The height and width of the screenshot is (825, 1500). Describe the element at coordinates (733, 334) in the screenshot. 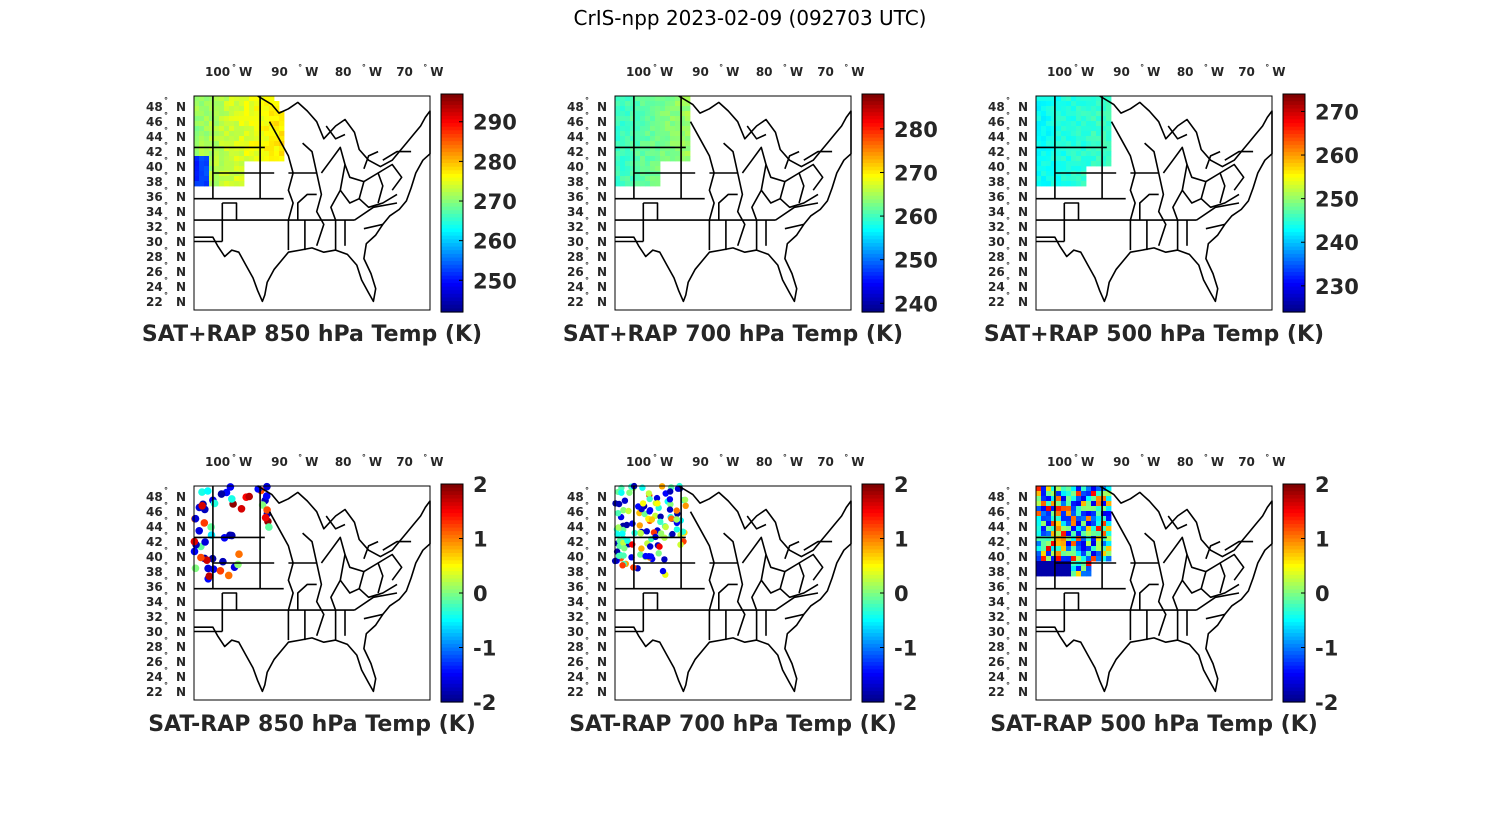

I see `panel-title: SAT+RAP 700 hPa Temp (K)` at that location.